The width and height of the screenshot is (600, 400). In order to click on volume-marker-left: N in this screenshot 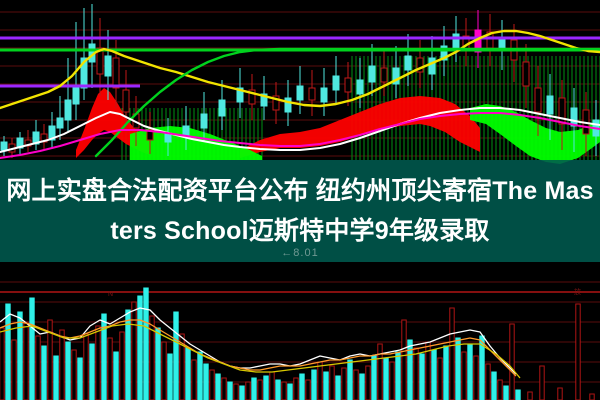, I will do `click(110, 294)`.